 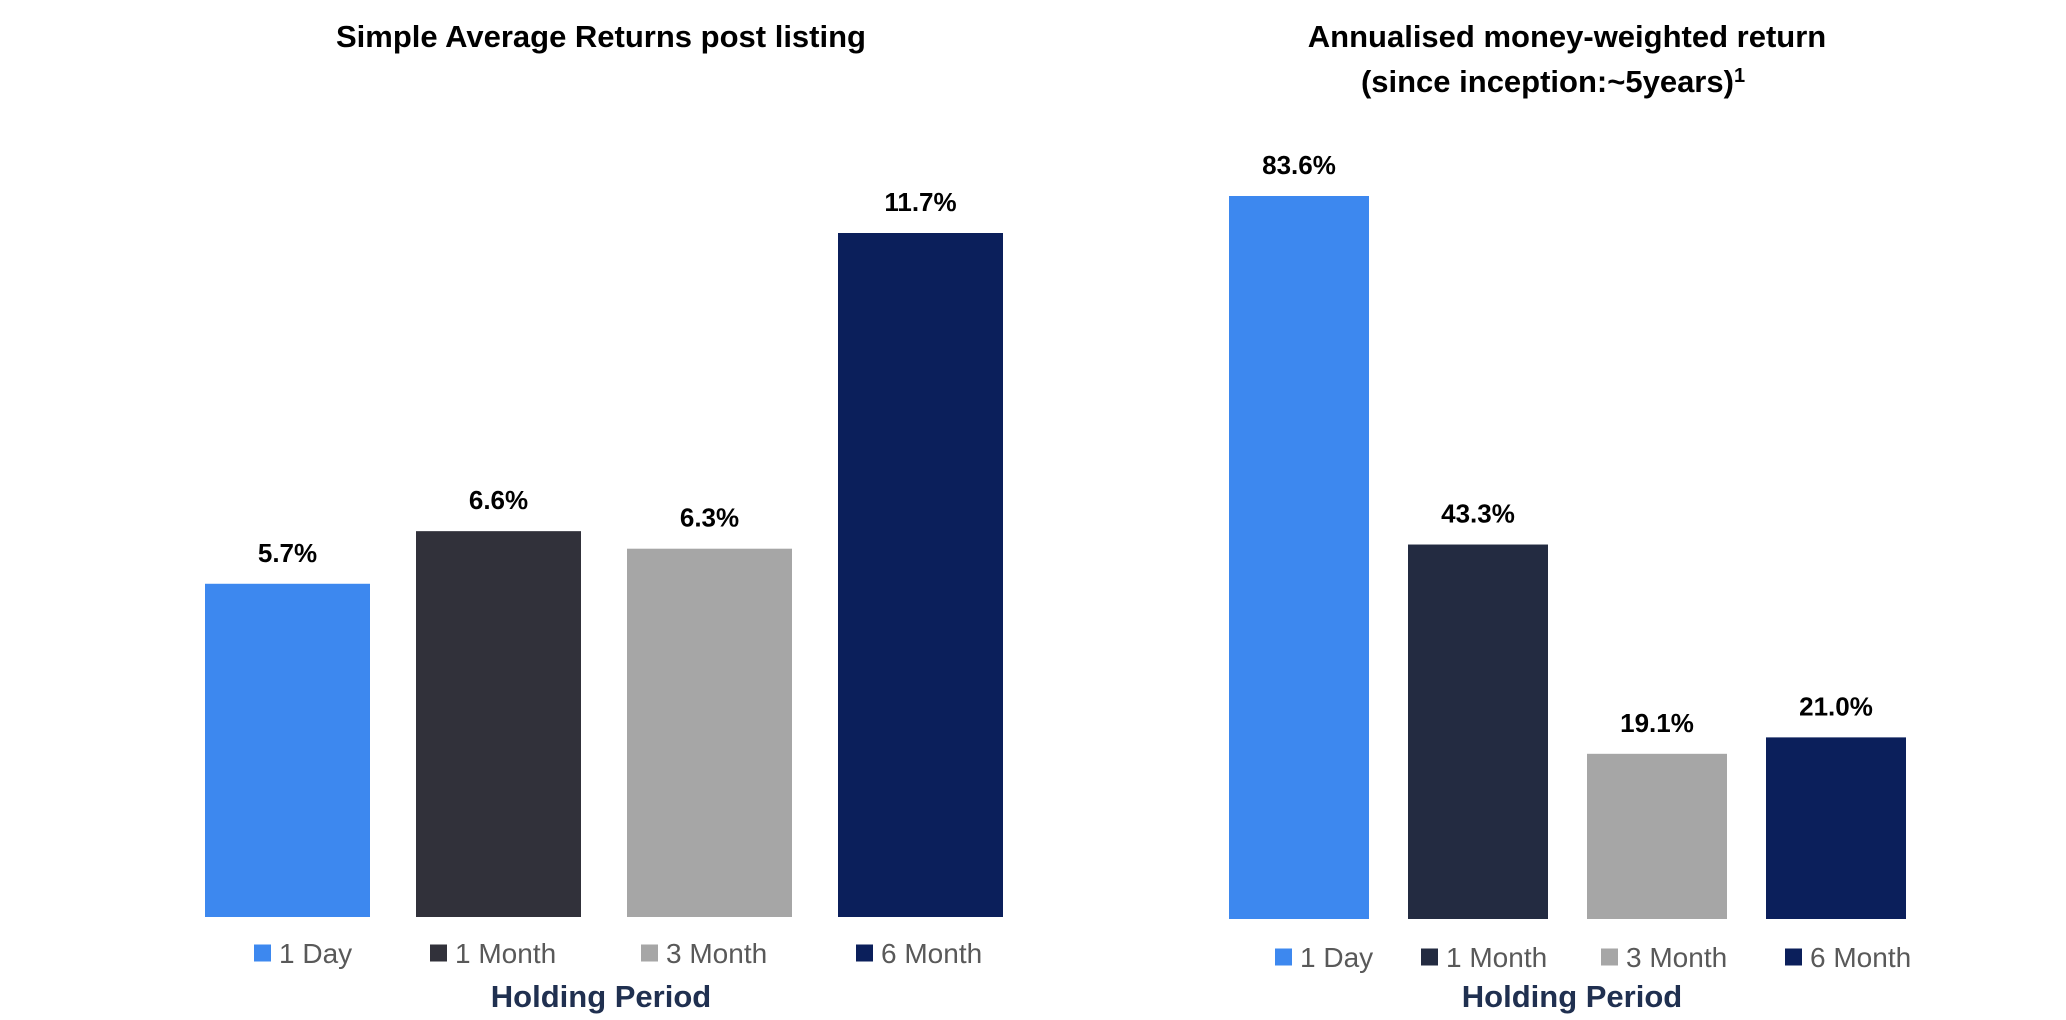 What do you see at coordinates (1836, 706) in the screenshot?
I see `value-label-6-month: 21.0%` at bounding box center [1836, 706].